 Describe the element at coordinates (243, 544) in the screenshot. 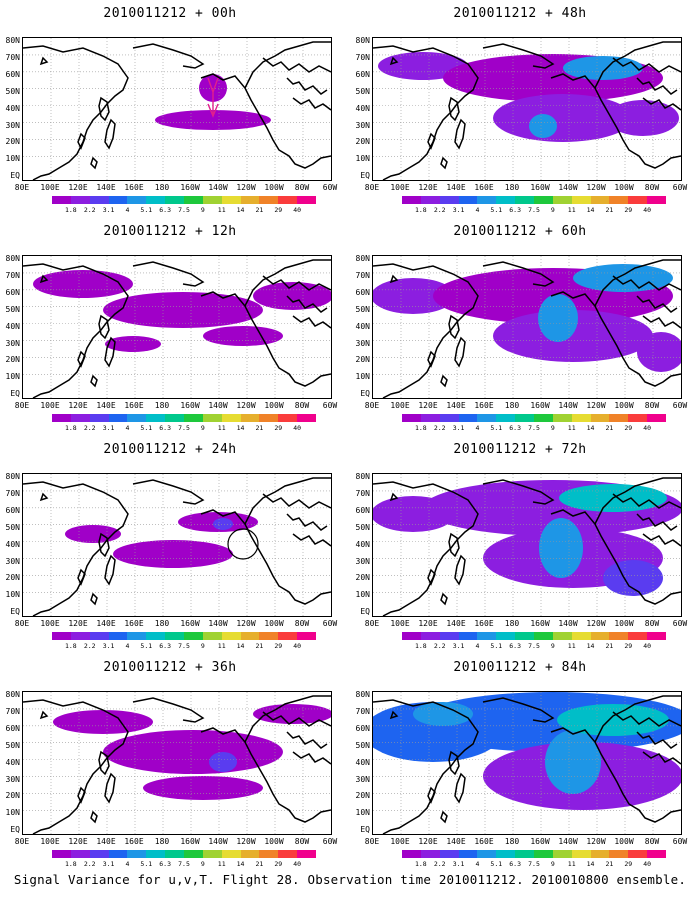

I see `observation-circle` at that location.